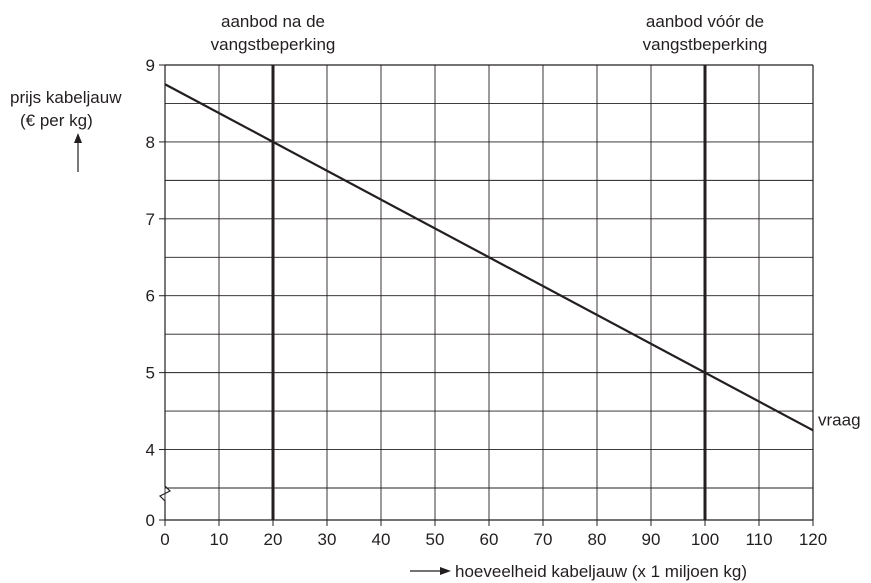 This screenshot has height=583, width=871. I want to click on x-tick-label: 10, so click(219, 539).